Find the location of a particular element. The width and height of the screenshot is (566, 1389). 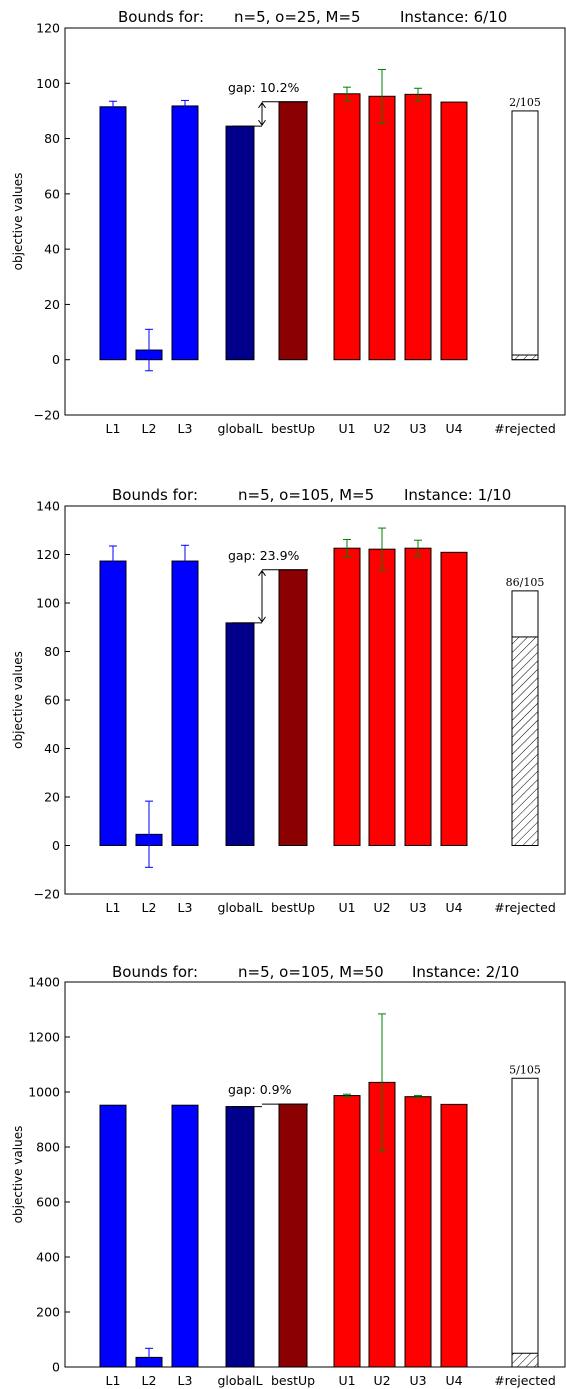

y-tick-label: 80 is located at coordinates (52, 138).